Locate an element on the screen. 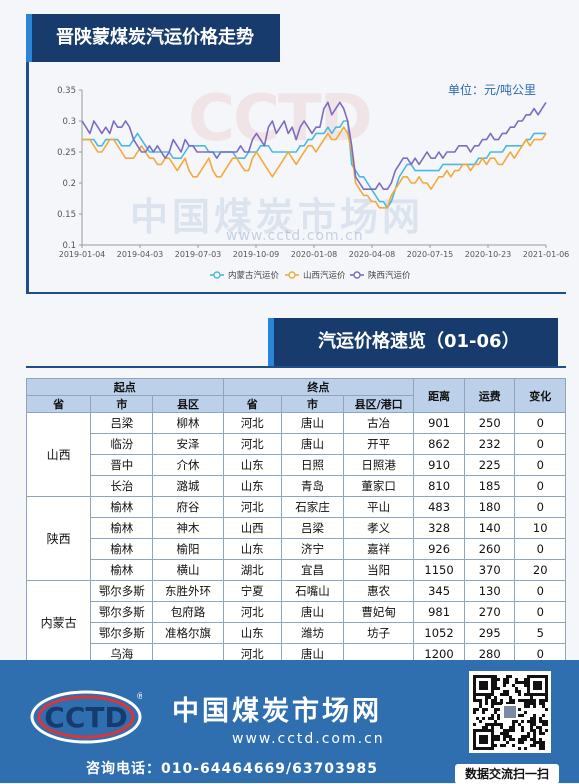 This screenshot has width=579, height=784. distance: 1150 is located at coordinates (439, 570).